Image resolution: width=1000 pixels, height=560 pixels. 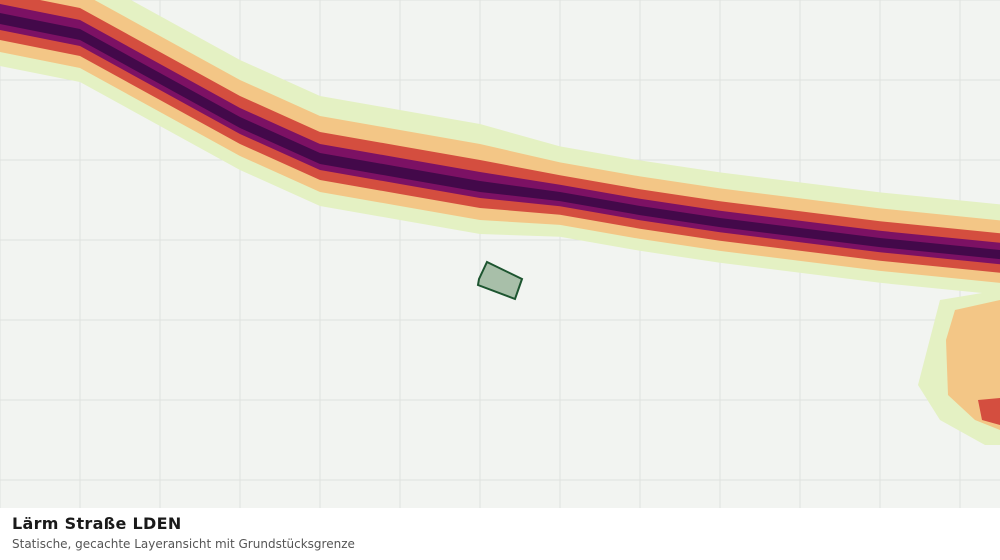 What do you see at coordinates (500, 280) in the screenshot?
I see `parcel-boundary` at bounding box center [500, 280].